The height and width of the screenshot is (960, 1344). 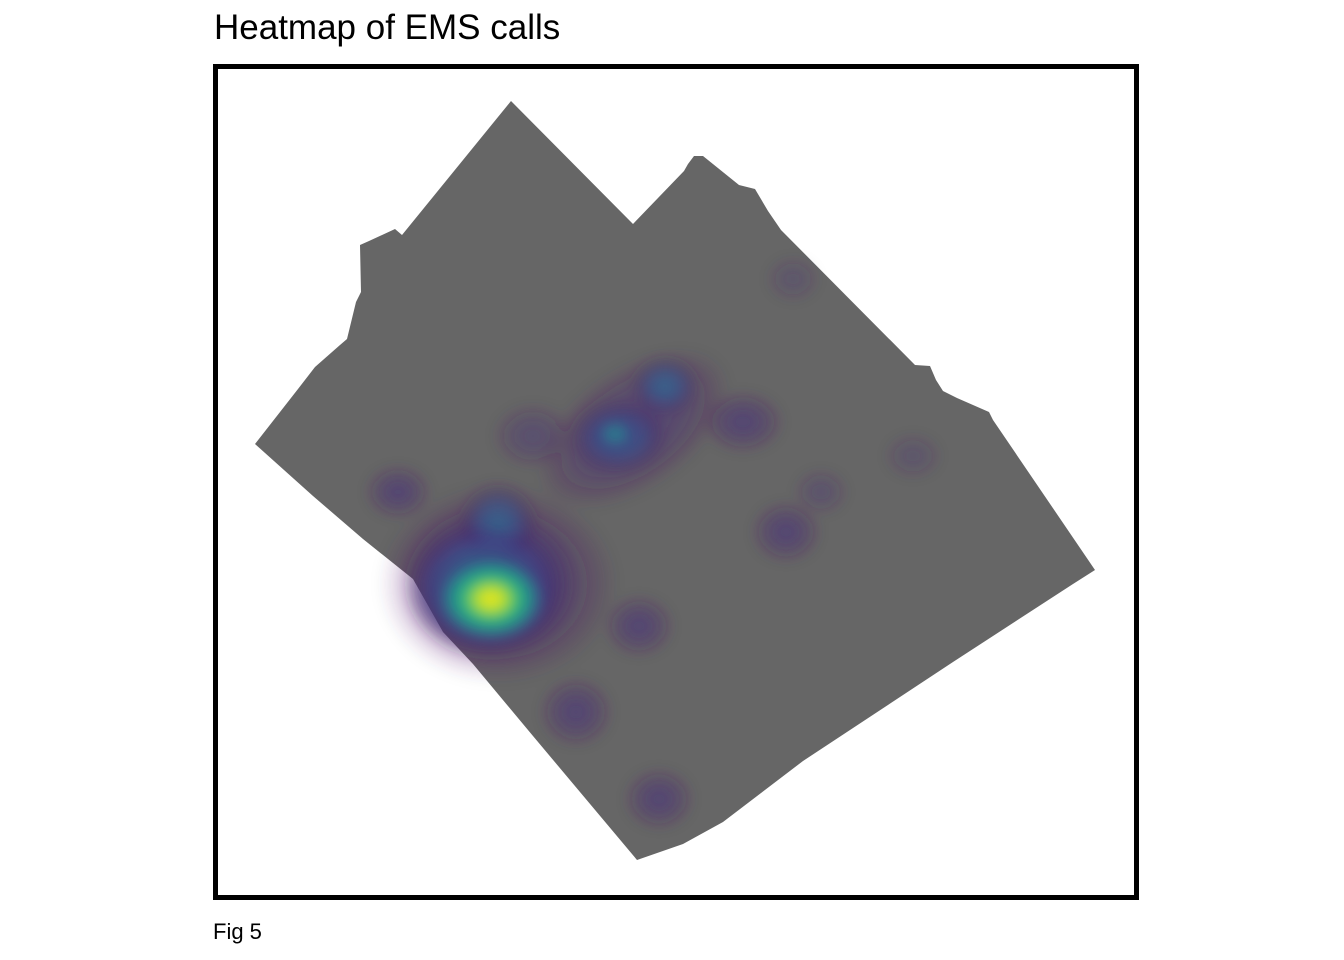 I want to click on hotspot-north-central-core, so click(x=615, y=434).